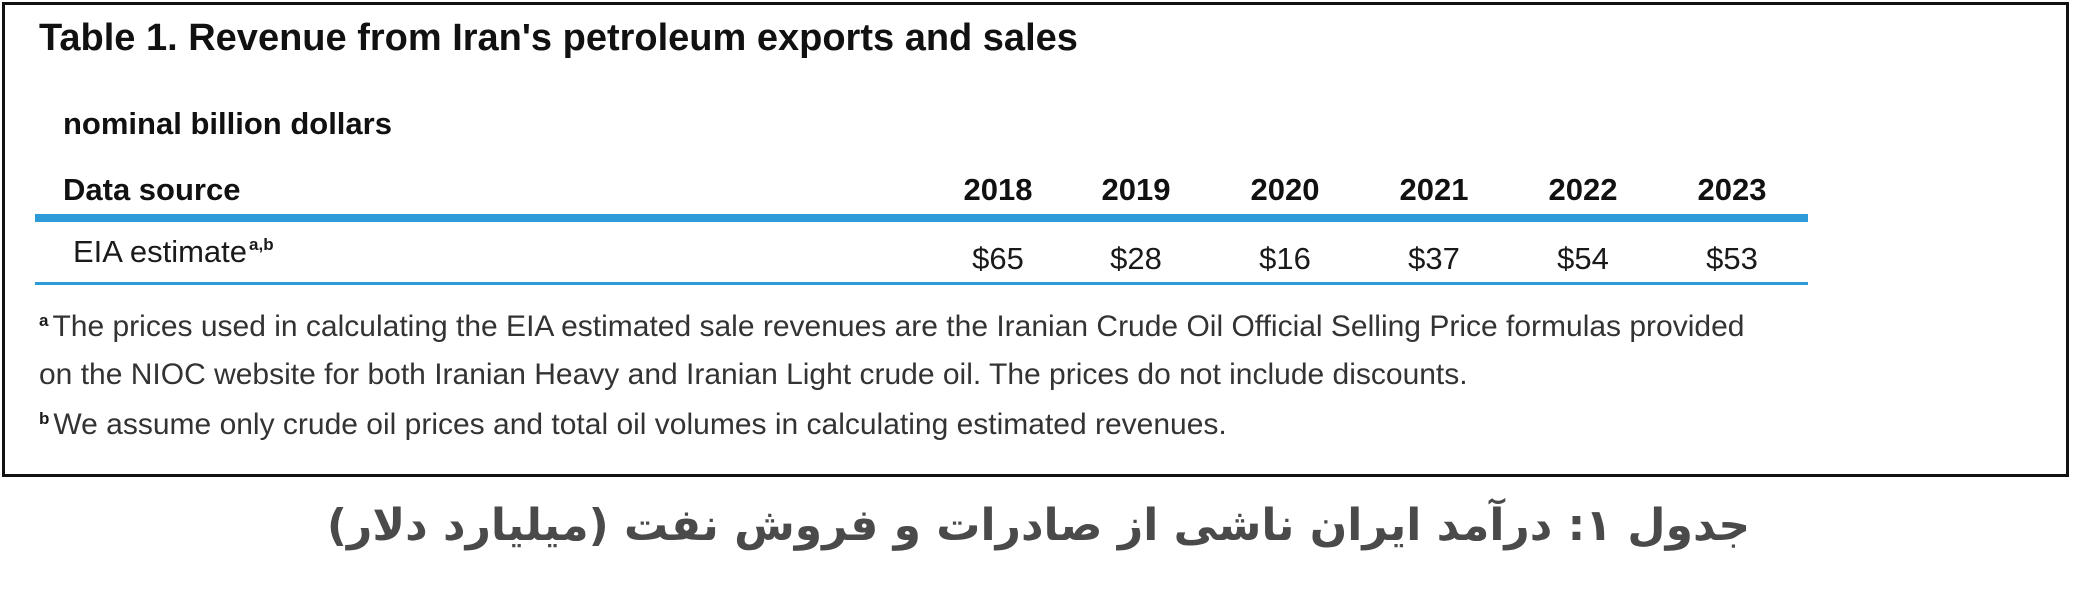 The image size is (2077, 594). Describe the element at coordinates (44, 320) in the screenshot. I see `footnote-a-mark: a` at that location.